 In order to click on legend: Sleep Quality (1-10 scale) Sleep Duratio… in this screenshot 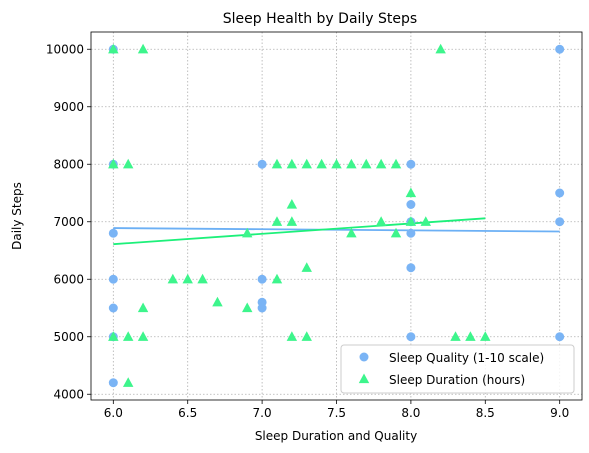, I will do `click(457, 369)`.